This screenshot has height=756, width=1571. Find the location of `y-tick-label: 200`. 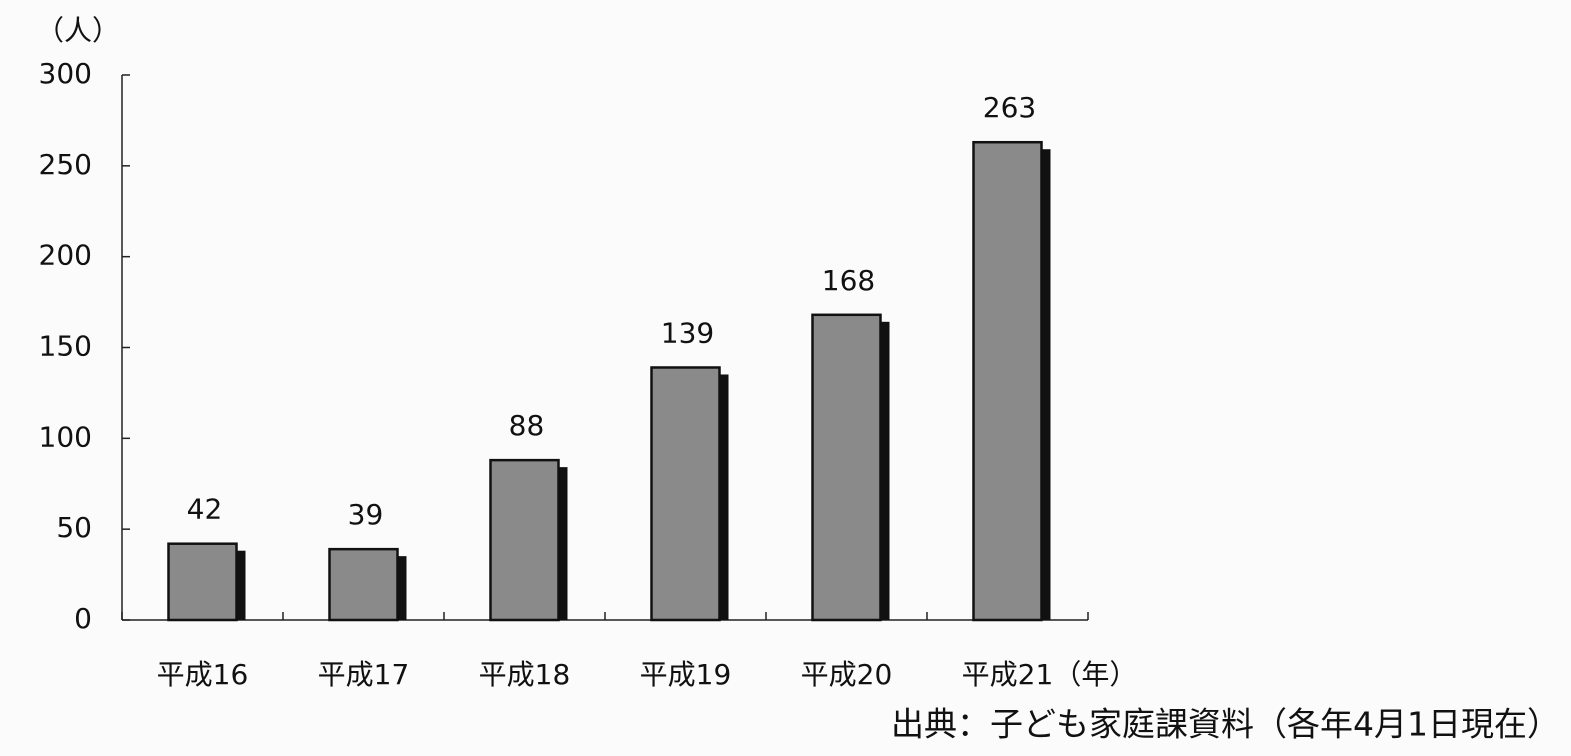

y-tick-label: 200 is located at coordinates (65, 255).